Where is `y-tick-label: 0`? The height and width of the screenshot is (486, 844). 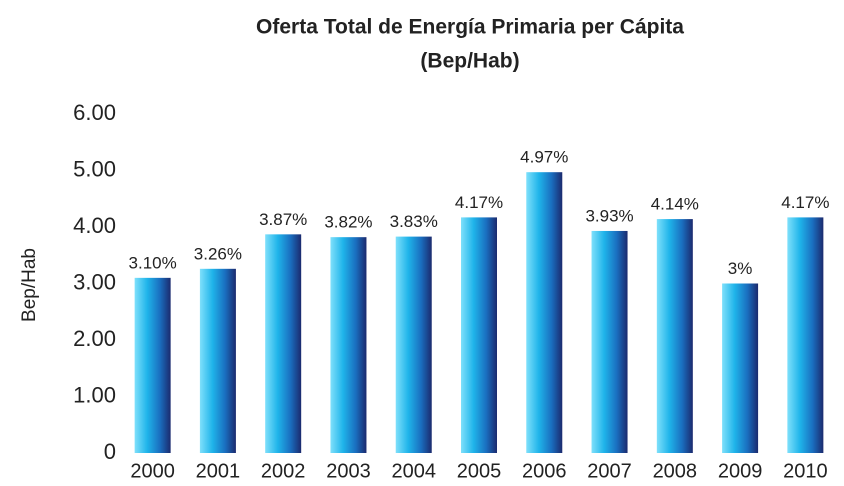 y-tick-label: 0 is located at coordinates (110, 451).